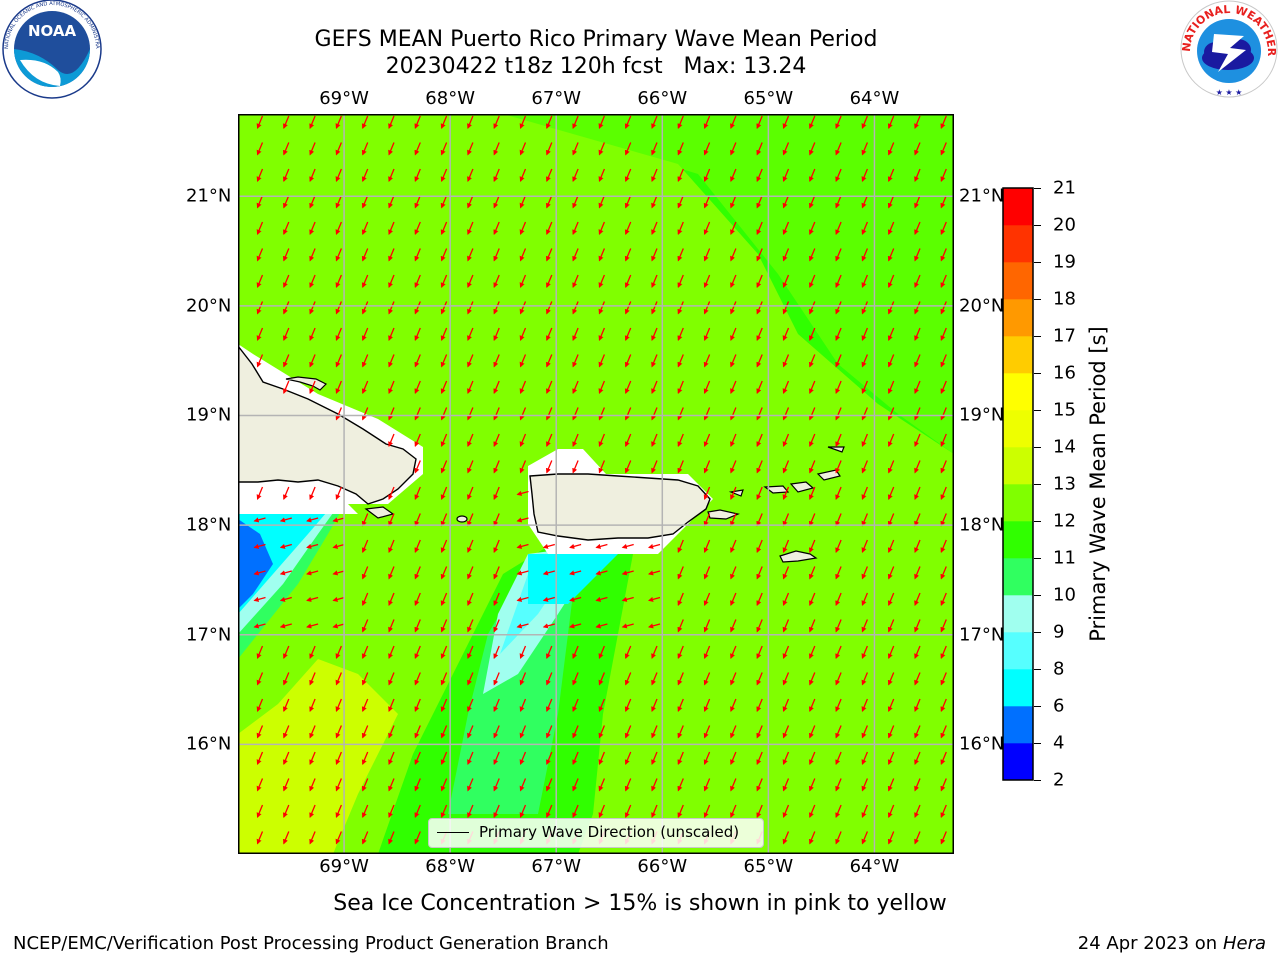 The image size is (1280, 960). Describe the element at coordinates (1172, 943) in the screenshot. I see `footer-date: 24 Apr 2023 on Hera` at that location.